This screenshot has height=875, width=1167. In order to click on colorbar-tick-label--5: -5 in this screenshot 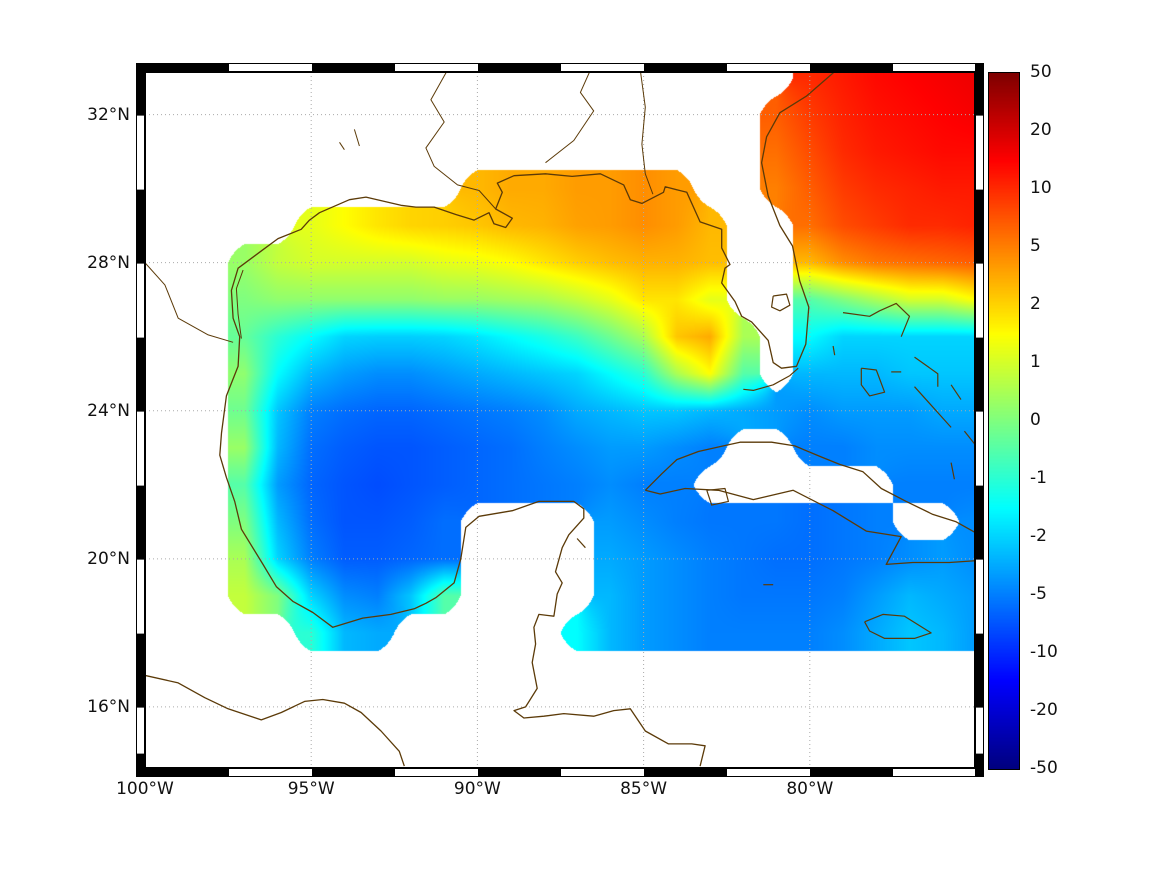, I will do `click(1038, 594)`.